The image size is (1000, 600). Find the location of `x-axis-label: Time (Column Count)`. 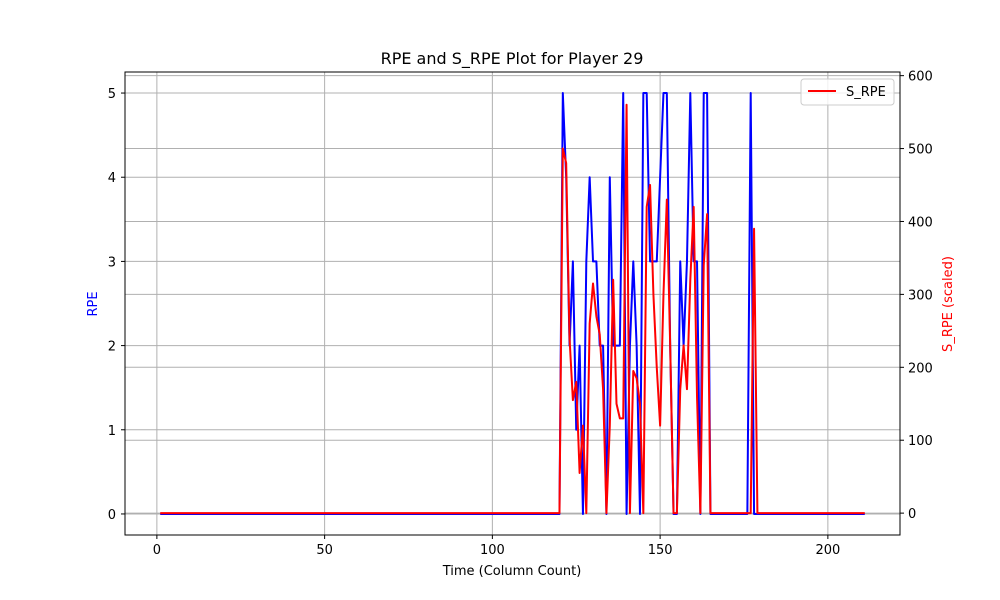

x-axis-label: Time (Column Count) is located at coordinates (512, 571).